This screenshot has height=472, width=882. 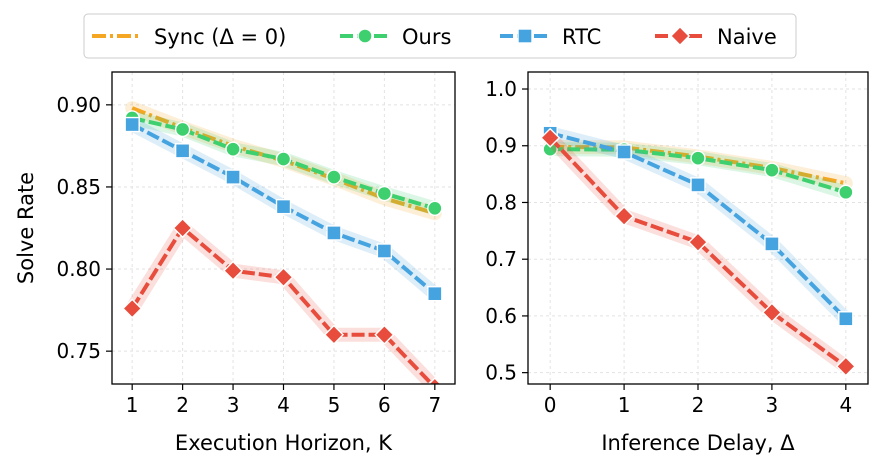 I want to click on legend-frame, so click(x=440, y=36).